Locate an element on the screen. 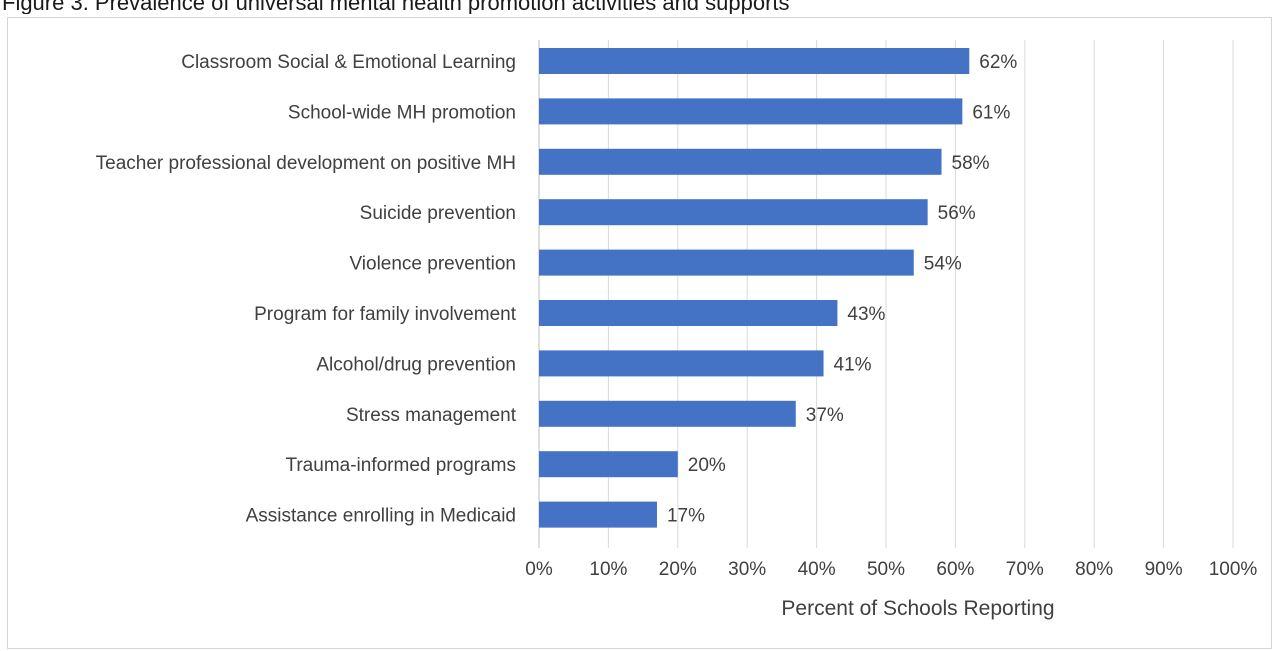 The image size is (1278, 651). x-tick-labels: 0% 10% 20% 30% 40% 50% 60% 70% 80% 90% 100% is located at coordinates (891, 569).